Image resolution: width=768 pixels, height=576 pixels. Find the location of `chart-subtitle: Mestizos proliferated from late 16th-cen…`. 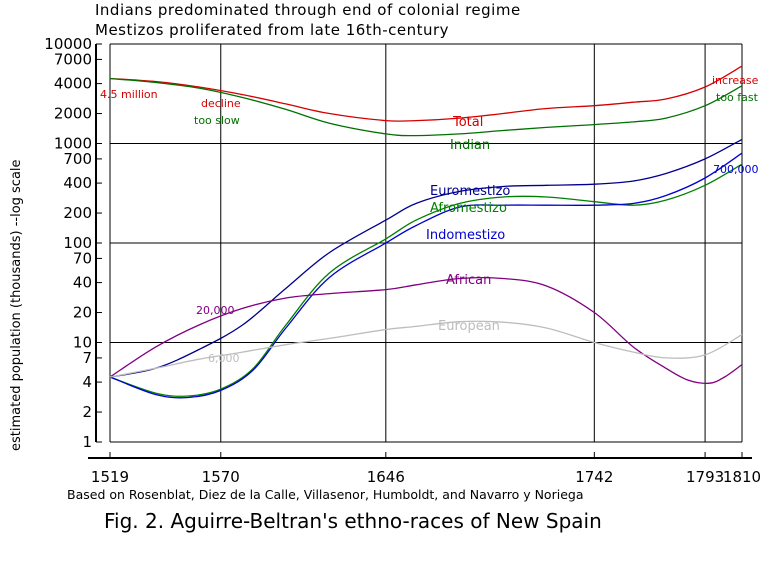

chart-subtitle: Mestizos proliferated from late 16th-cen… is located at coordinates (272, 30).